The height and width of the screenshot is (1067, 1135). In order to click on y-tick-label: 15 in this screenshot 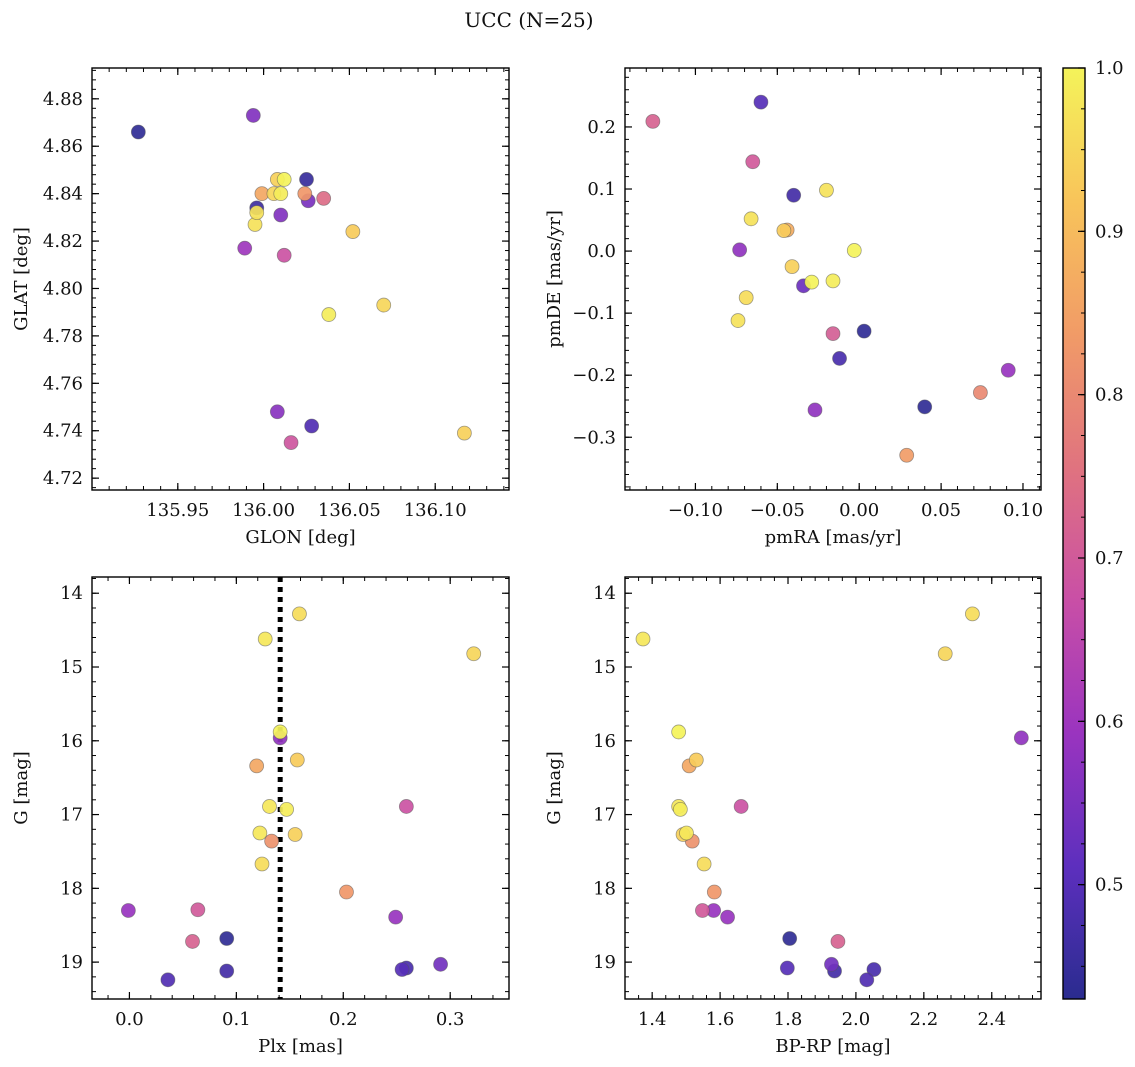, I will do `click(604, 667)`.